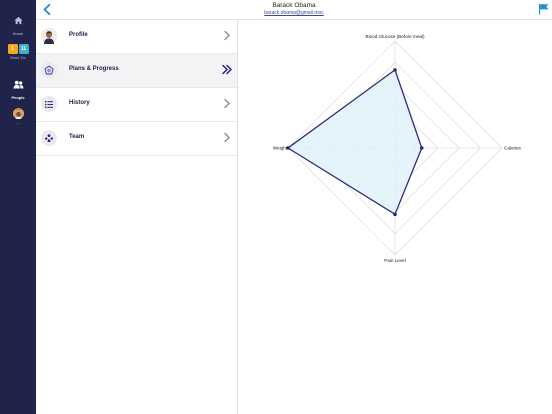 The image size is (552, 414). I want to click on todo-badge-count: 1, so click(12, 49).